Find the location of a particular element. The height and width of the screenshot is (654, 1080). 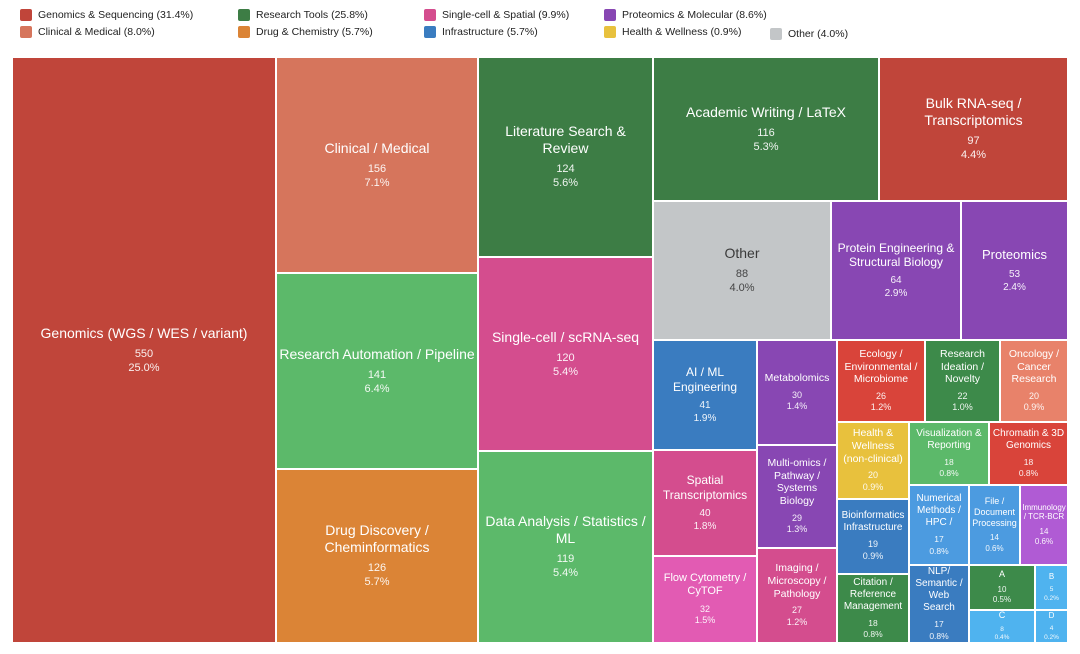

tile-value: 18 is located at coordinates (949, 461).